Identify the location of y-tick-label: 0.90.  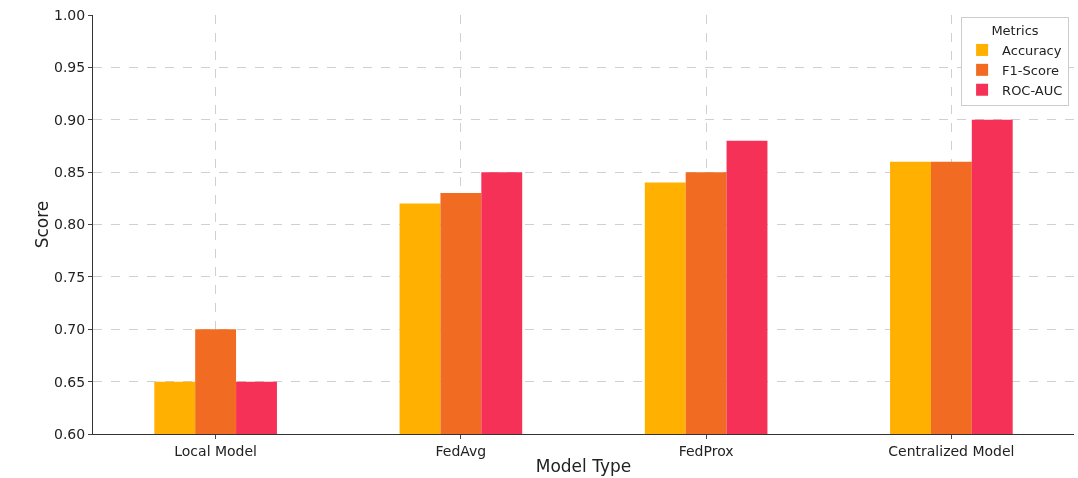
(70, 119).